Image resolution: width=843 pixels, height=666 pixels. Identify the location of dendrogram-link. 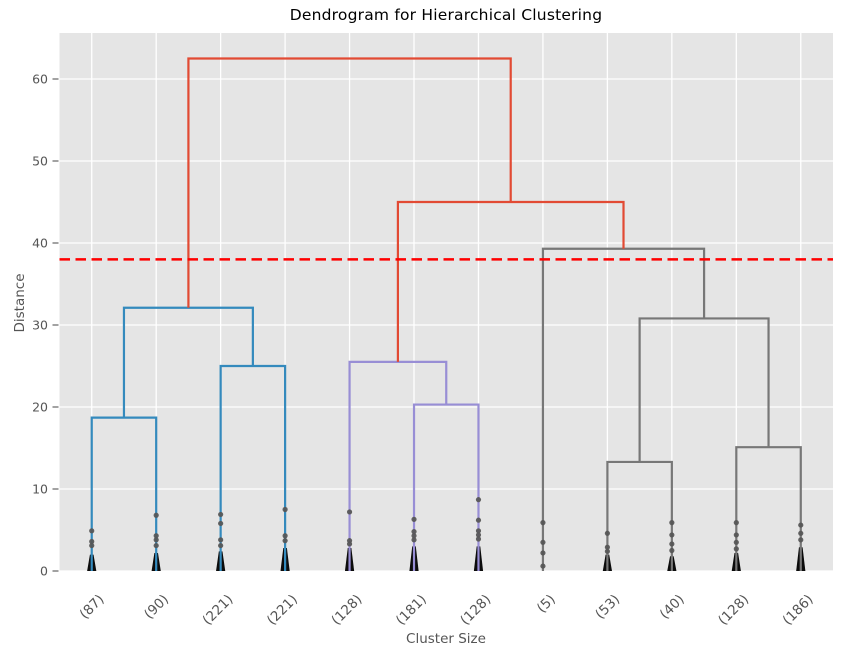
(349, 182).